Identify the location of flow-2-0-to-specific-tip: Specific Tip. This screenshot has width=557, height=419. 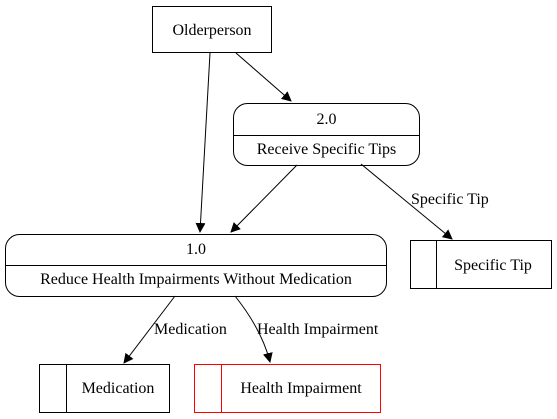
(424, 201).